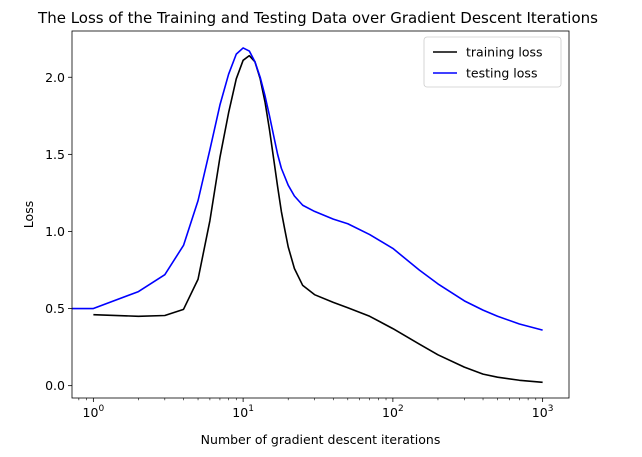 The image size is (642, 457). What do you see at coordinates (501, 73) in the screenshot?
I see `legend-label: testing loss` at bounding box center [501, 73].